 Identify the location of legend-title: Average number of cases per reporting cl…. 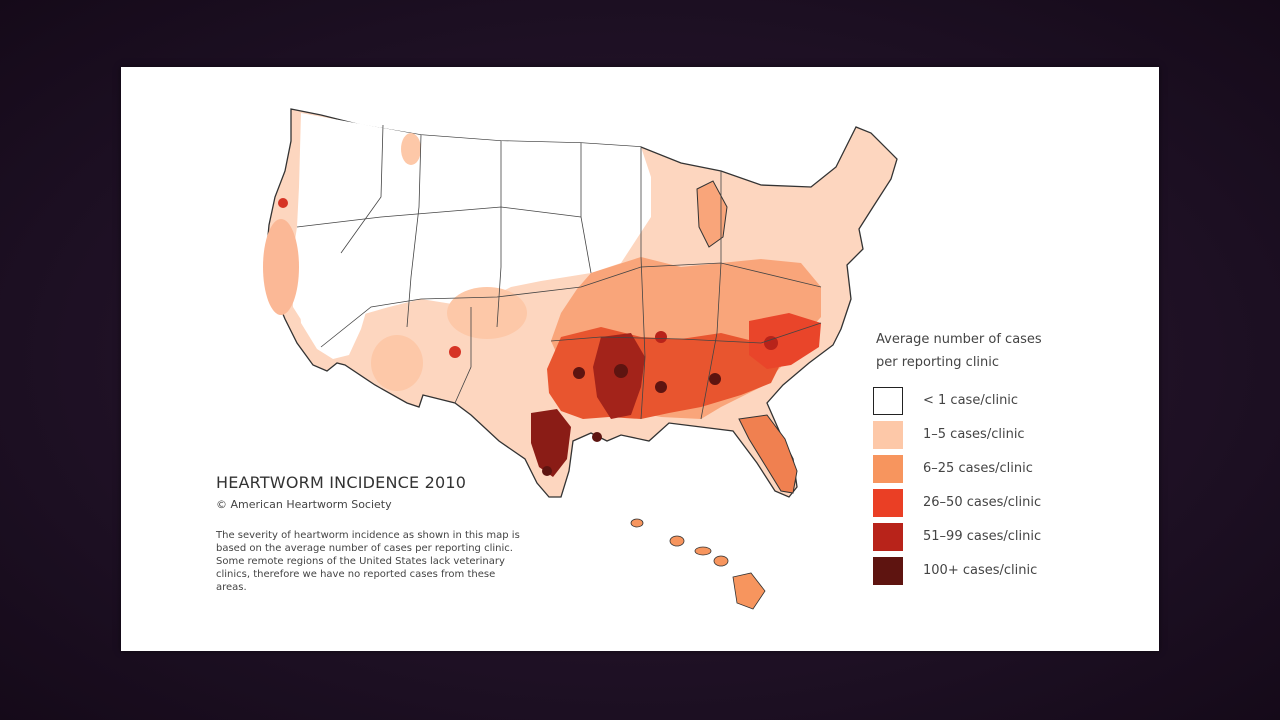
(976, 351).